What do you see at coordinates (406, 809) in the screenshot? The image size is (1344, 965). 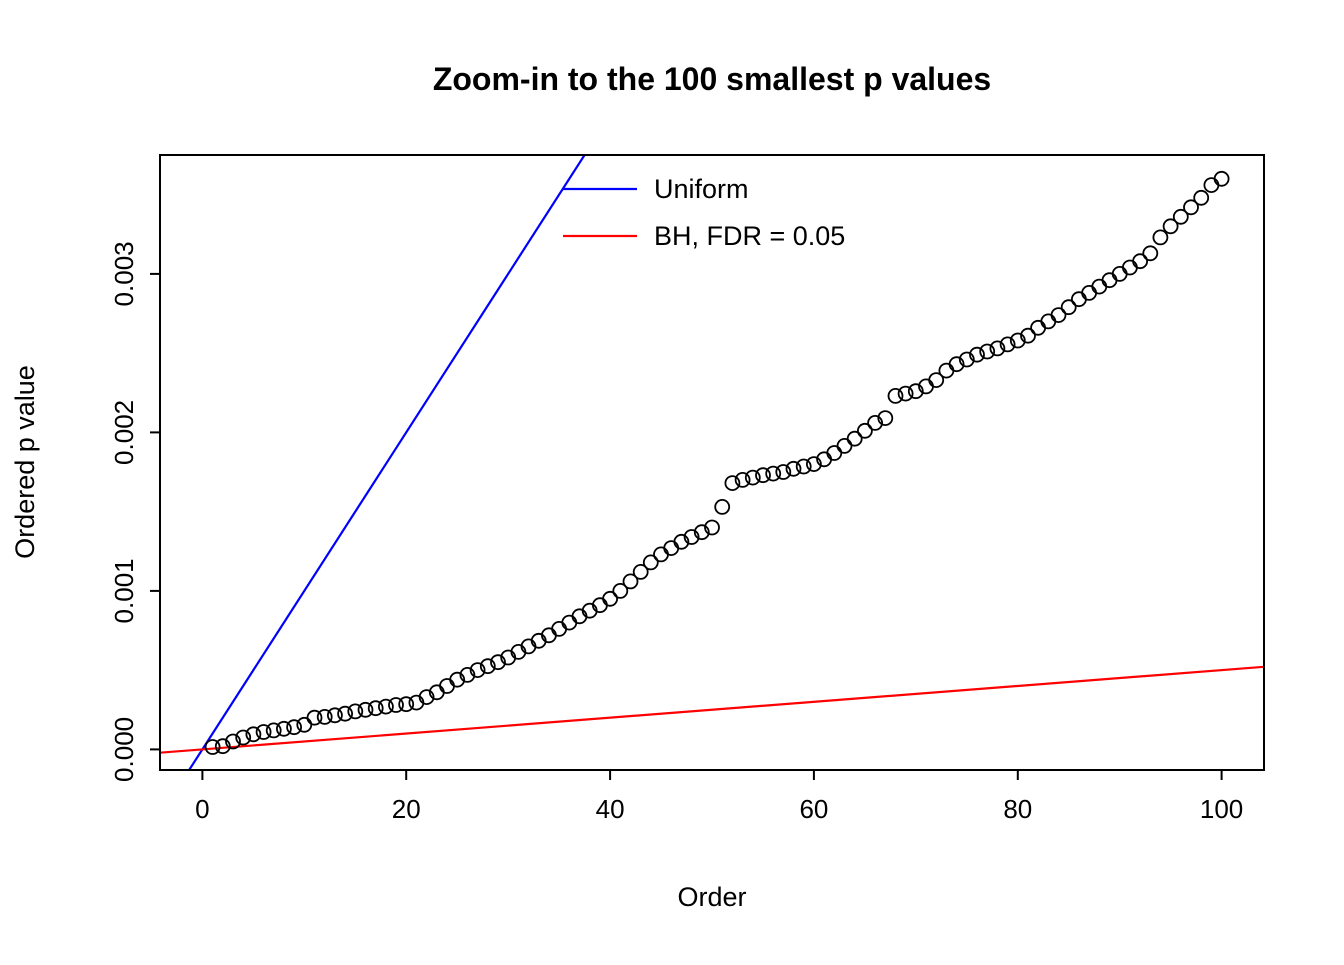 I see `x-tick-label: 20` at bounding box center [406, 809].